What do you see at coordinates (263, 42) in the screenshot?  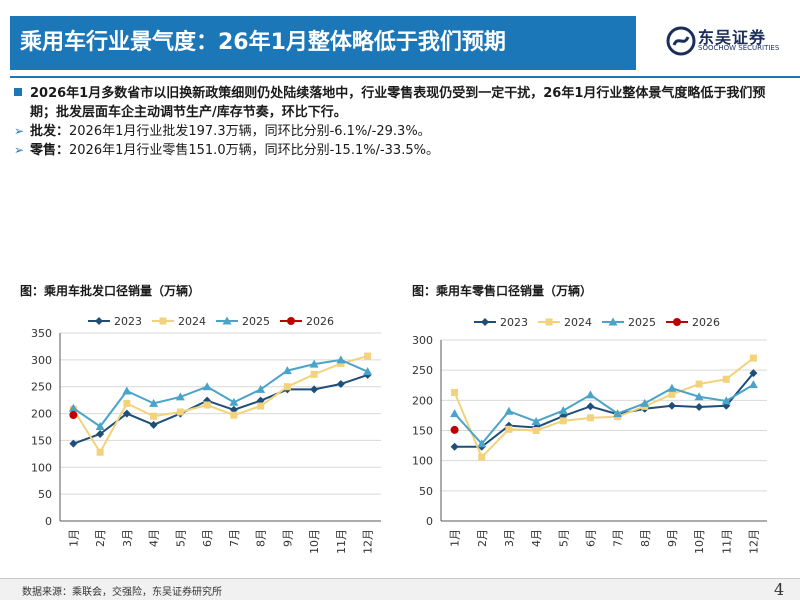 I see `page-title: 乘用车行业景气度：26年1月整体略低于我们预期` at bounding box center [263, 42].